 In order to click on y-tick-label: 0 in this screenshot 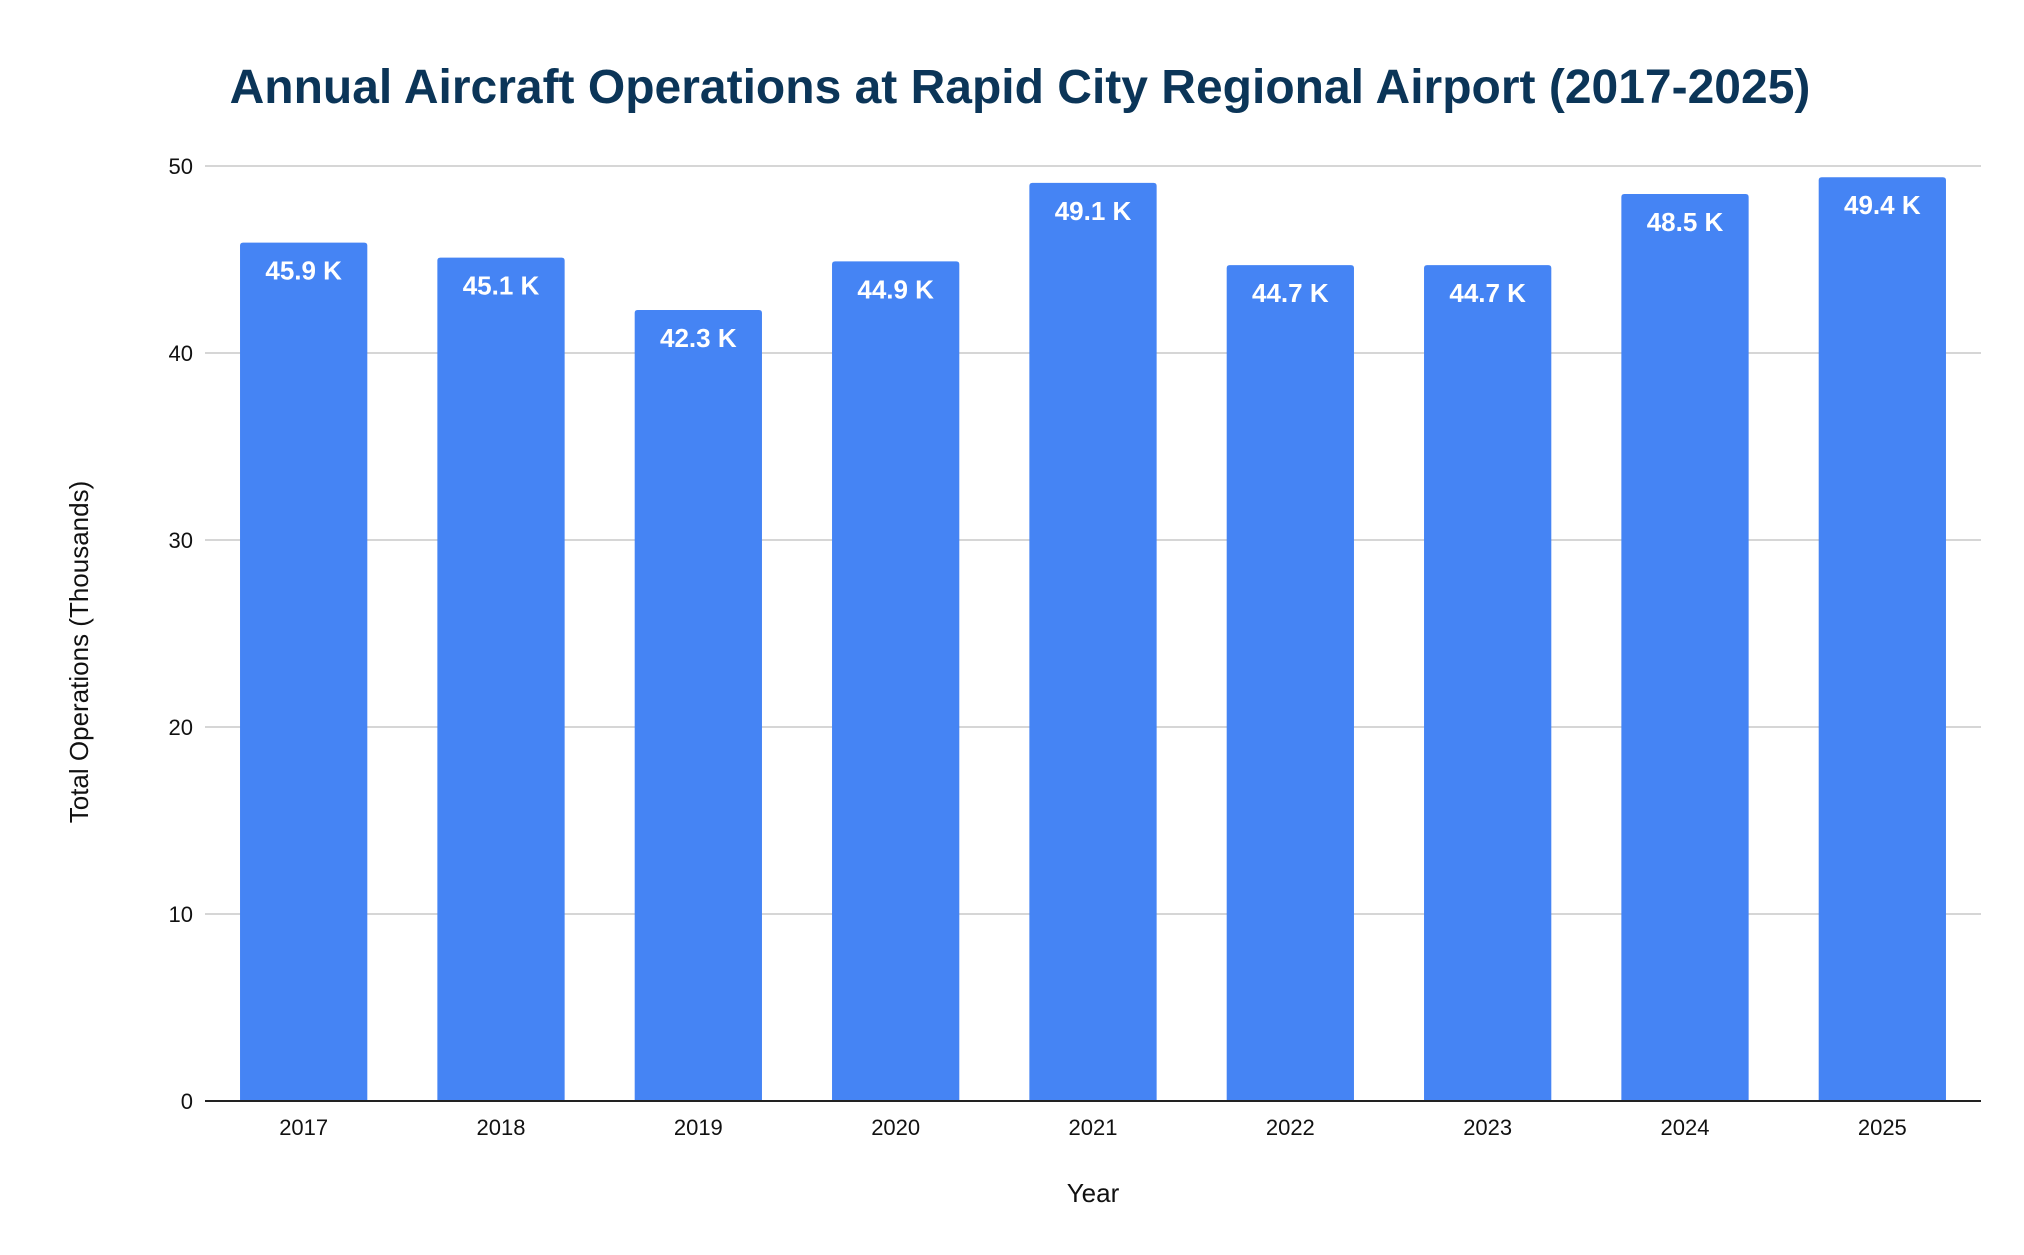, I will do `click(187, 1101)`.